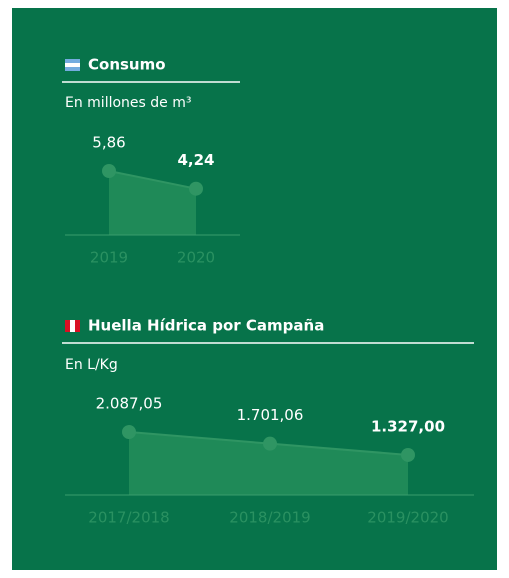 This screenshot has width=509, height=578. What do you see at coordinates (91, 365) in the screenshot?
I see `subtitle: En L/Kg` at bounding box center [91, 365].